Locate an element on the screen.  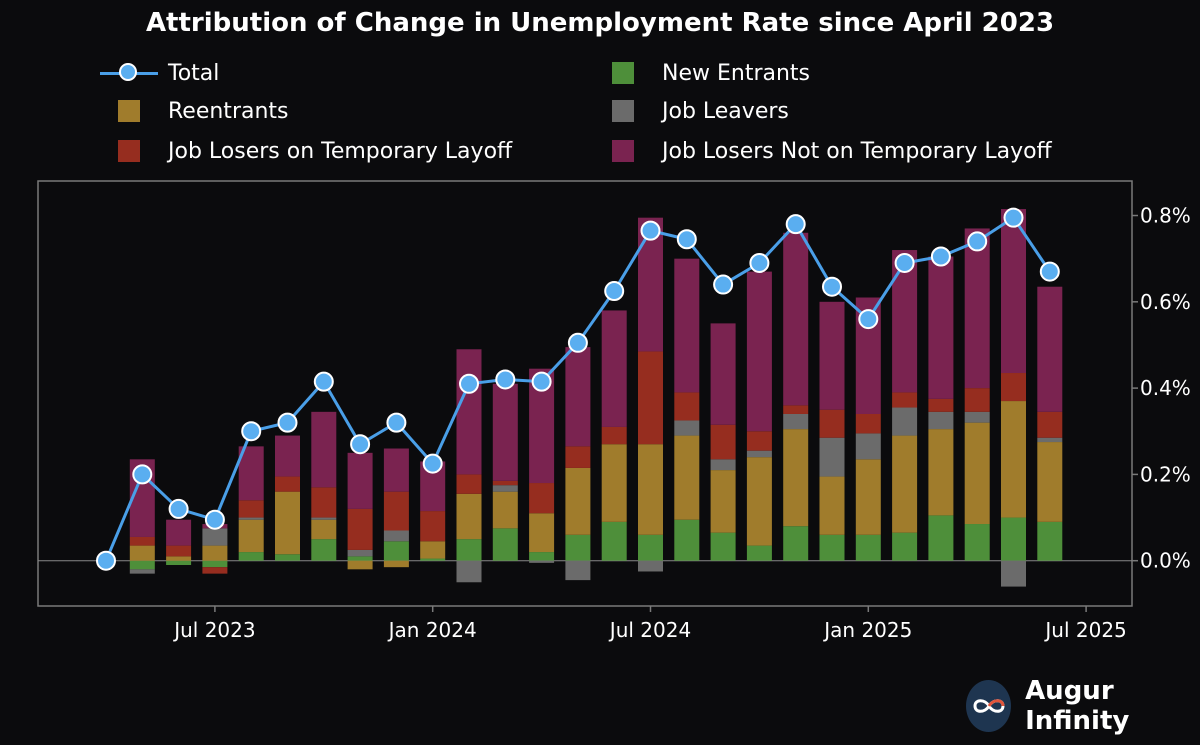
legend-item-new-entrants: New Entrants is located at coordinates (711, 73).